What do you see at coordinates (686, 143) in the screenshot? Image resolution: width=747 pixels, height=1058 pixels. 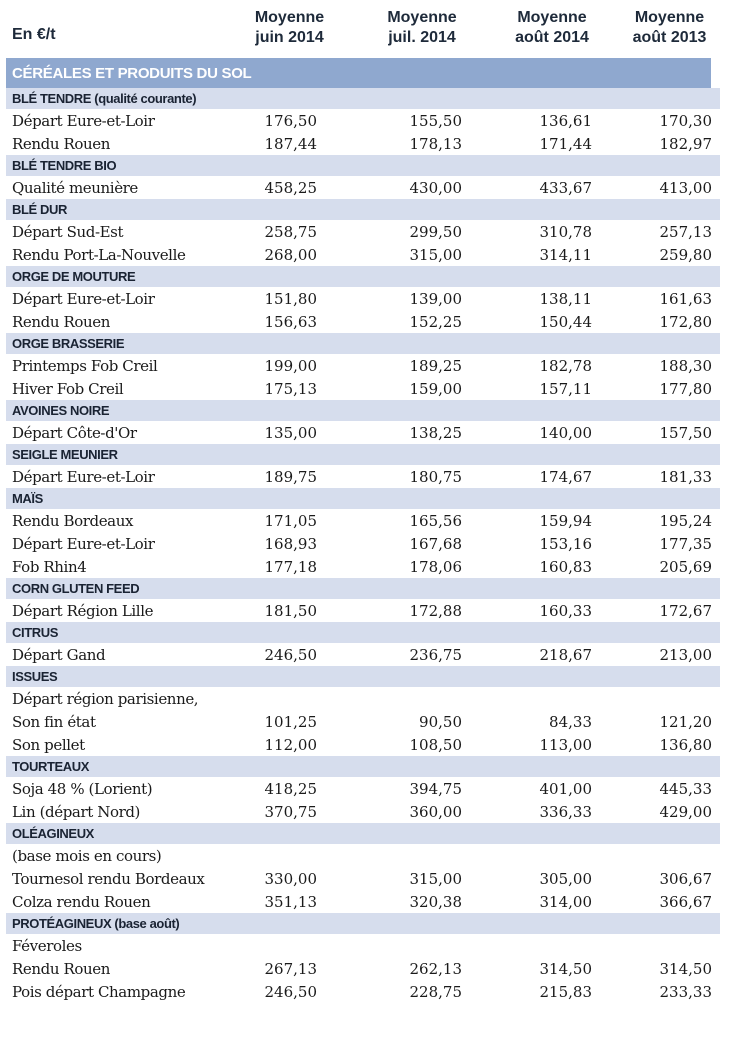 I see `price-cell: 182,97` at bounding box center [686, 143].